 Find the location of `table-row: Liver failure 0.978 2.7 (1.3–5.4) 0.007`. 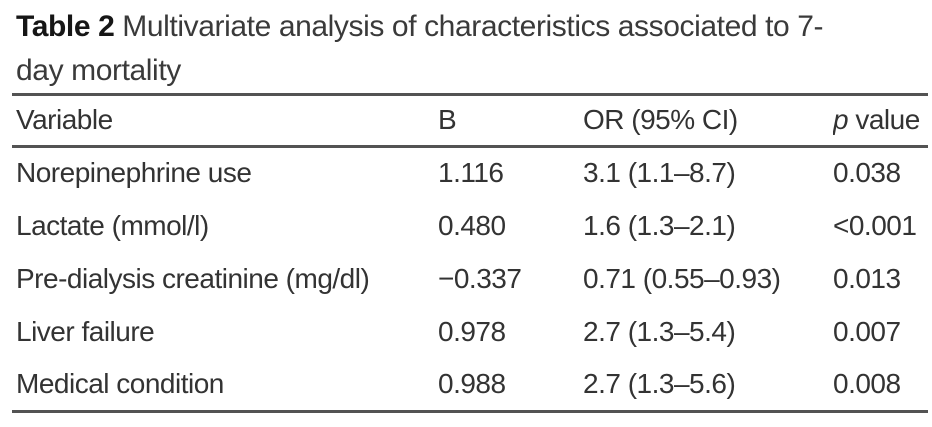

table-row: Liver failure 0.978 2.7 (1.3–5.4) 0.007 is located at coordinates (470, 331).